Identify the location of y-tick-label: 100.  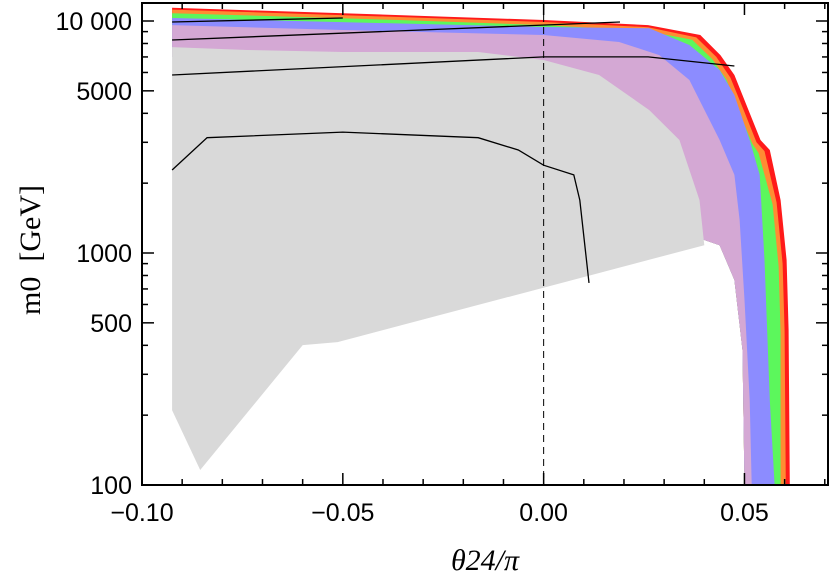
(111, 486).